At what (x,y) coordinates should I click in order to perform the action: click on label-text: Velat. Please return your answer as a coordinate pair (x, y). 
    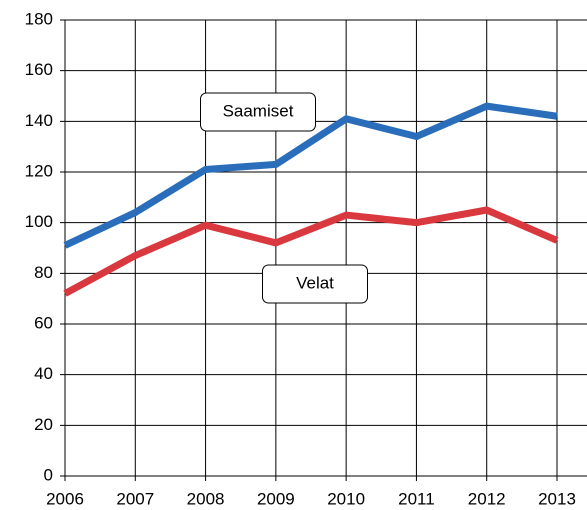
    Looking at the image, I should click on (315, 282).